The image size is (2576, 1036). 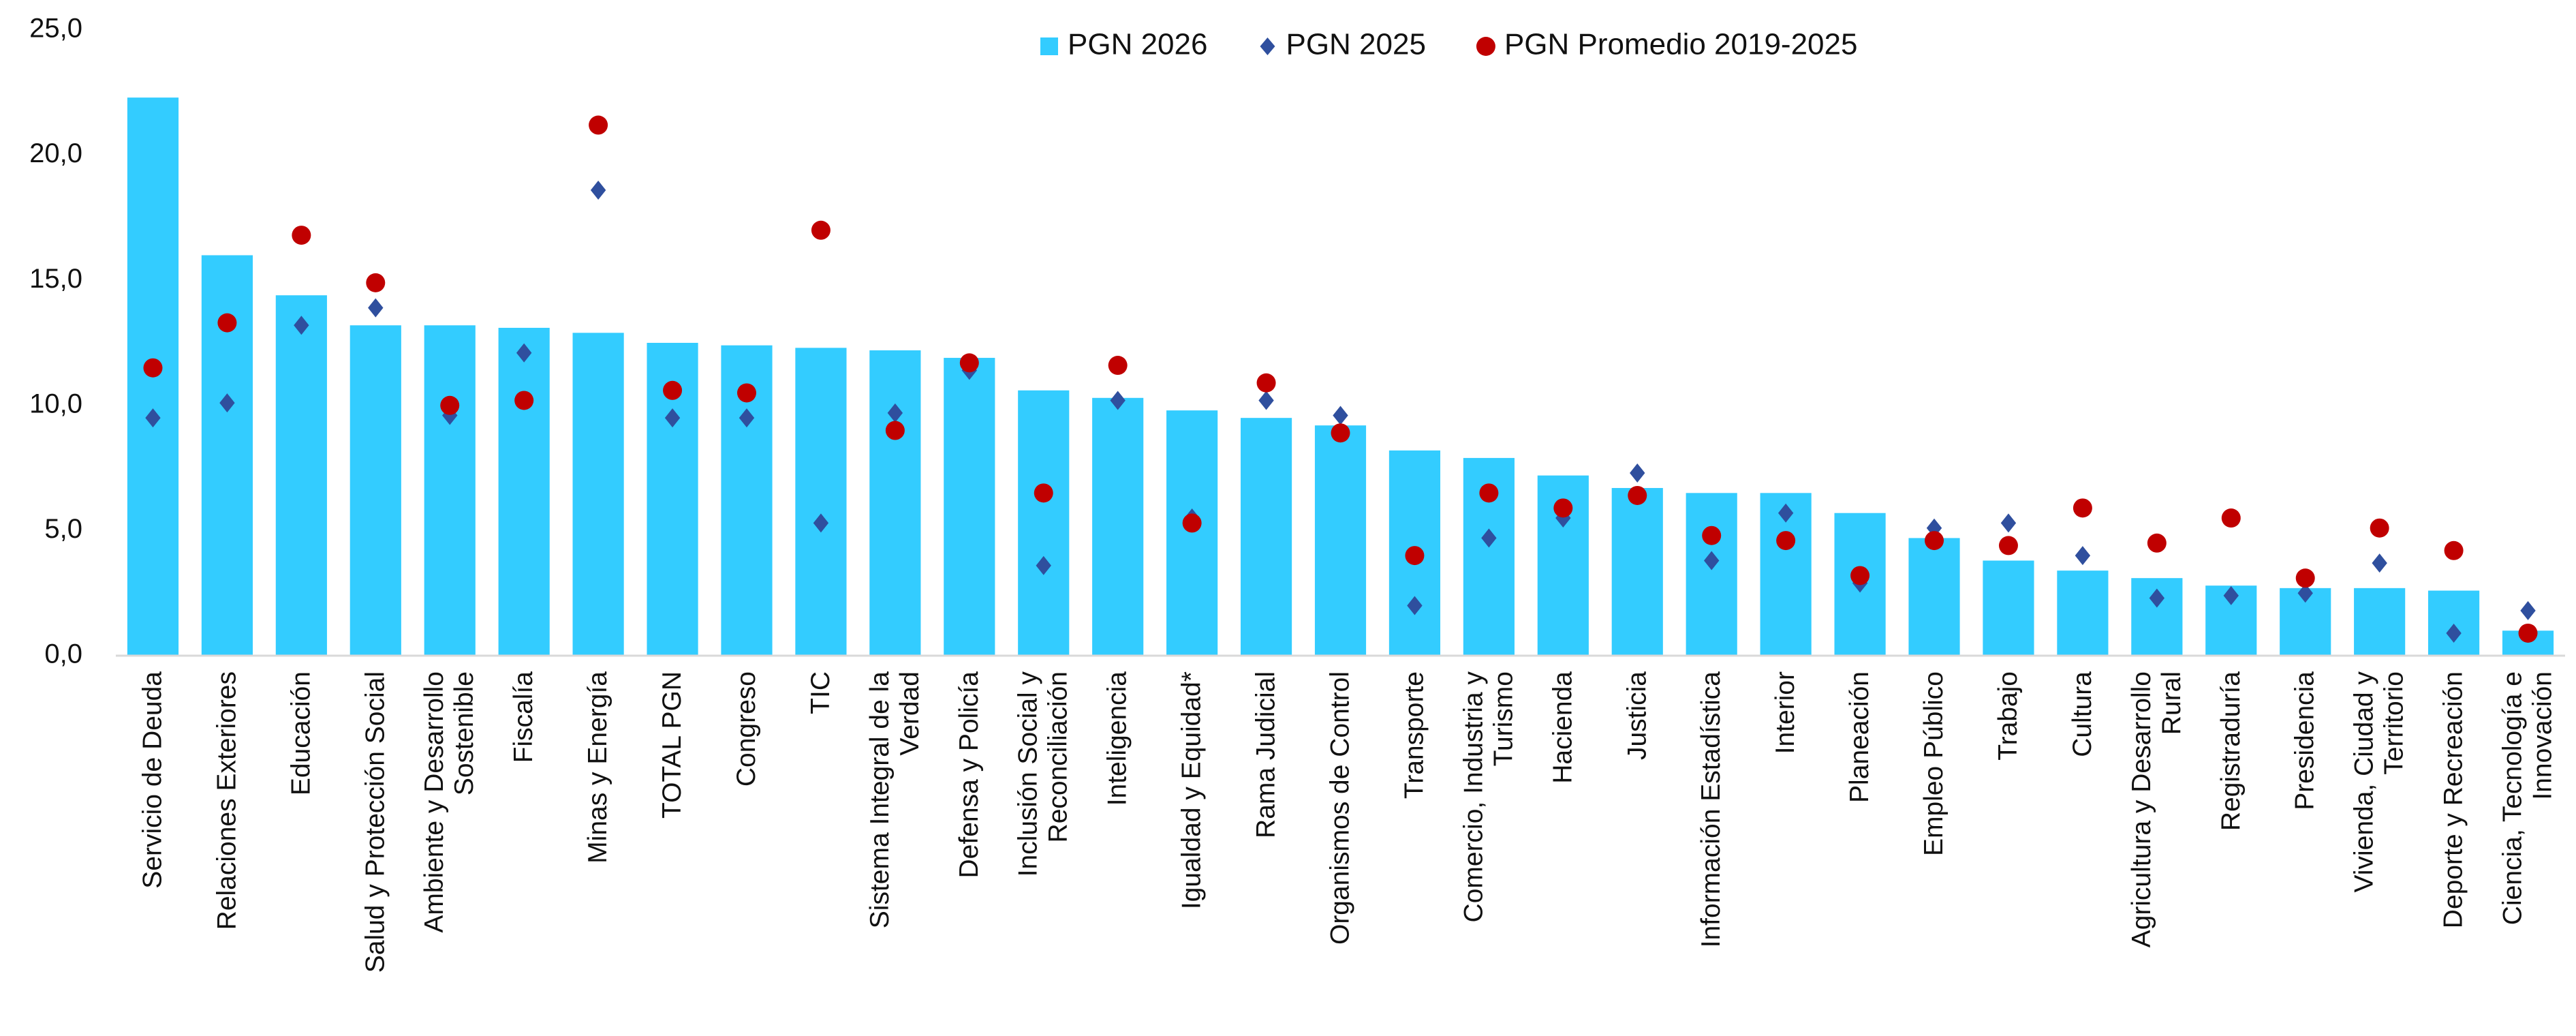 What do you see at coordinates (2379, 782) in the screenshot?
I see `x-tick-label: Vivienda, Ciudad y Territorio` at bounding box center [2379, 782].